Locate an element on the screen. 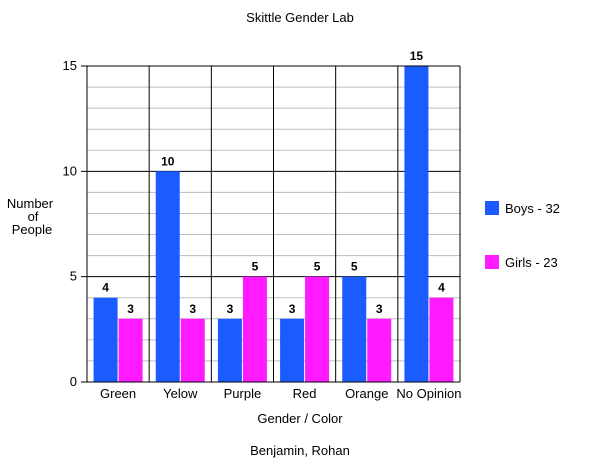 The height and width of the screenshot is (463, 600). x-tick-label: Yelow is located at coordinates (180, 393).